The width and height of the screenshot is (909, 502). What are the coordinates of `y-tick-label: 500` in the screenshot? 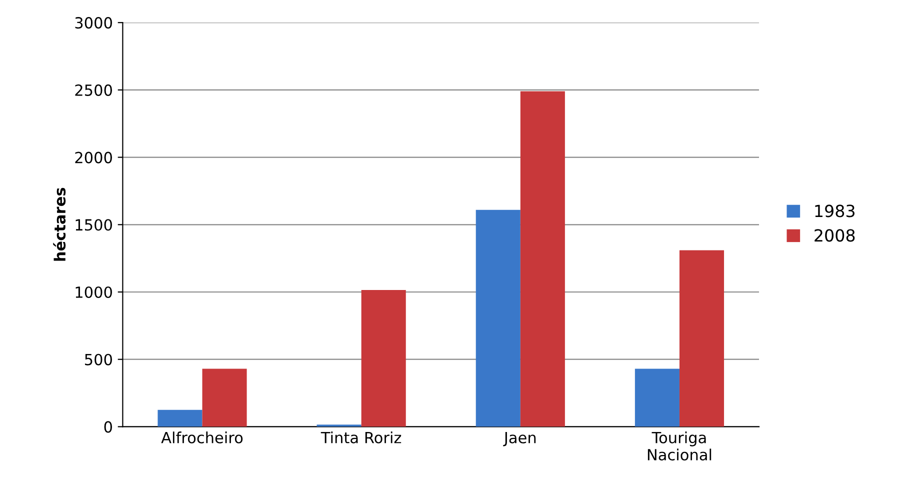 It's located at (98, 360).